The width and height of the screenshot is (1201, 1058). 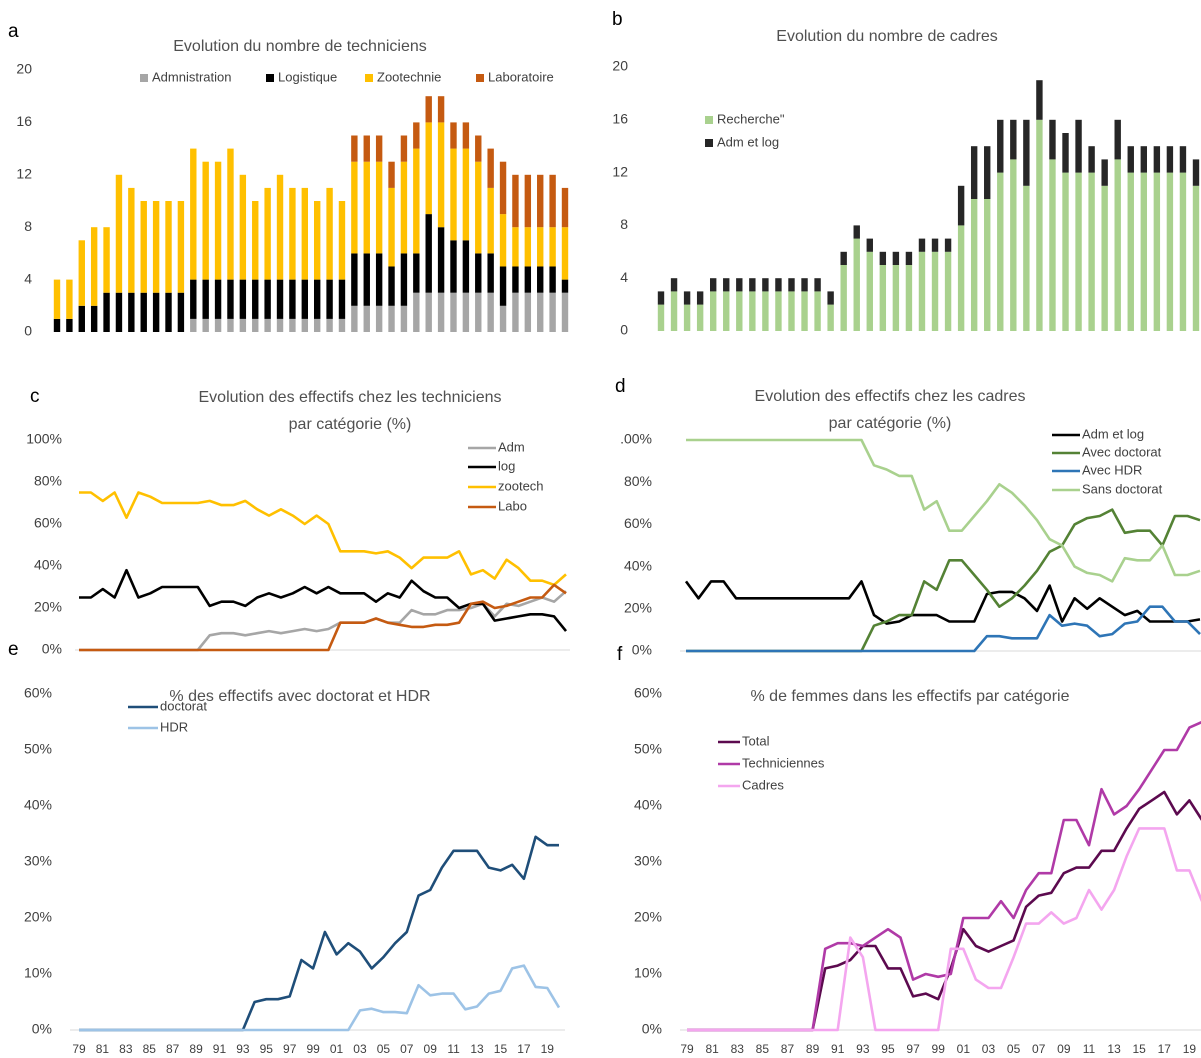 What do you see at coordinates (964, 1049) in the screenshot?
I see `x-tick-label: 01` at bounding box center [964, 1049].